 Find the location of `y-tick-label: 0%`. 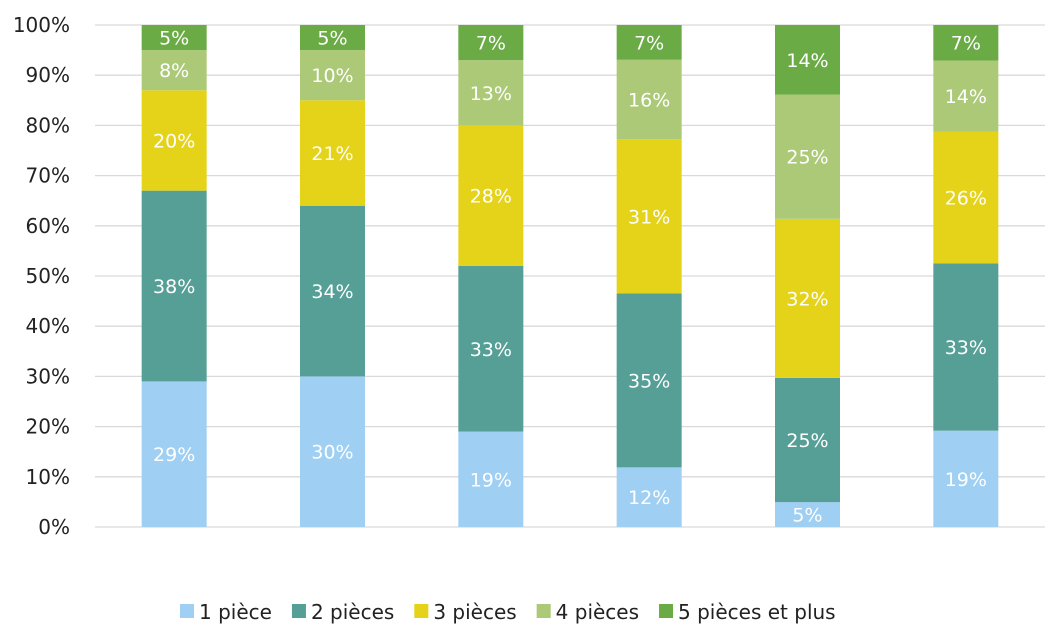

y-tick-label: 0% is located at coordinates (54, 527).